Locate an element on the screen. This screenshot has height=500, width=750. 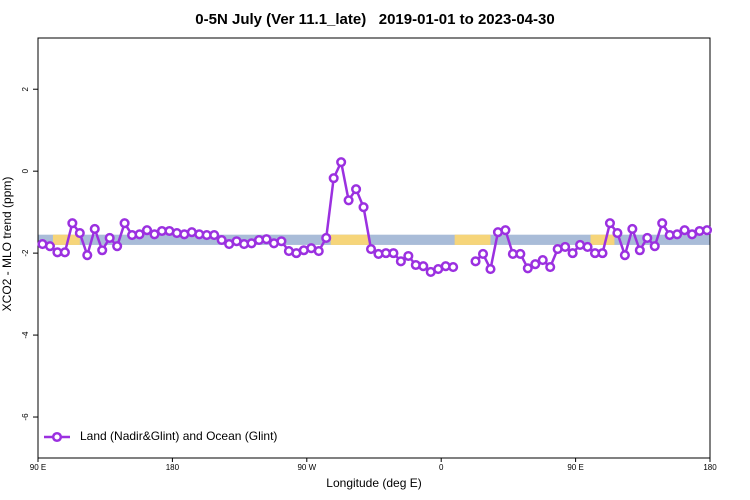
y-tick-label: -2 is located at coordinates (25, 253).